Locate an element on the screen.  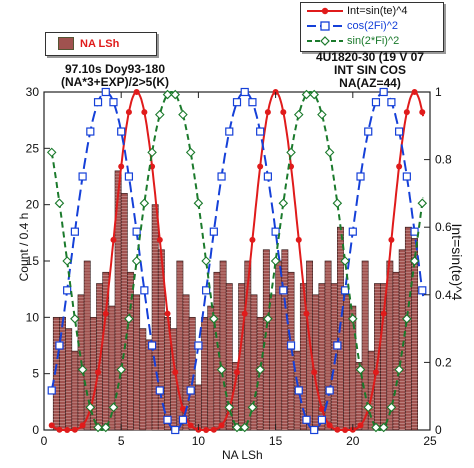
annotation-right: 4U1820-30 (19 V 07 INT SIN COS NA(AZ=44) is located at coordinates (370, 70).